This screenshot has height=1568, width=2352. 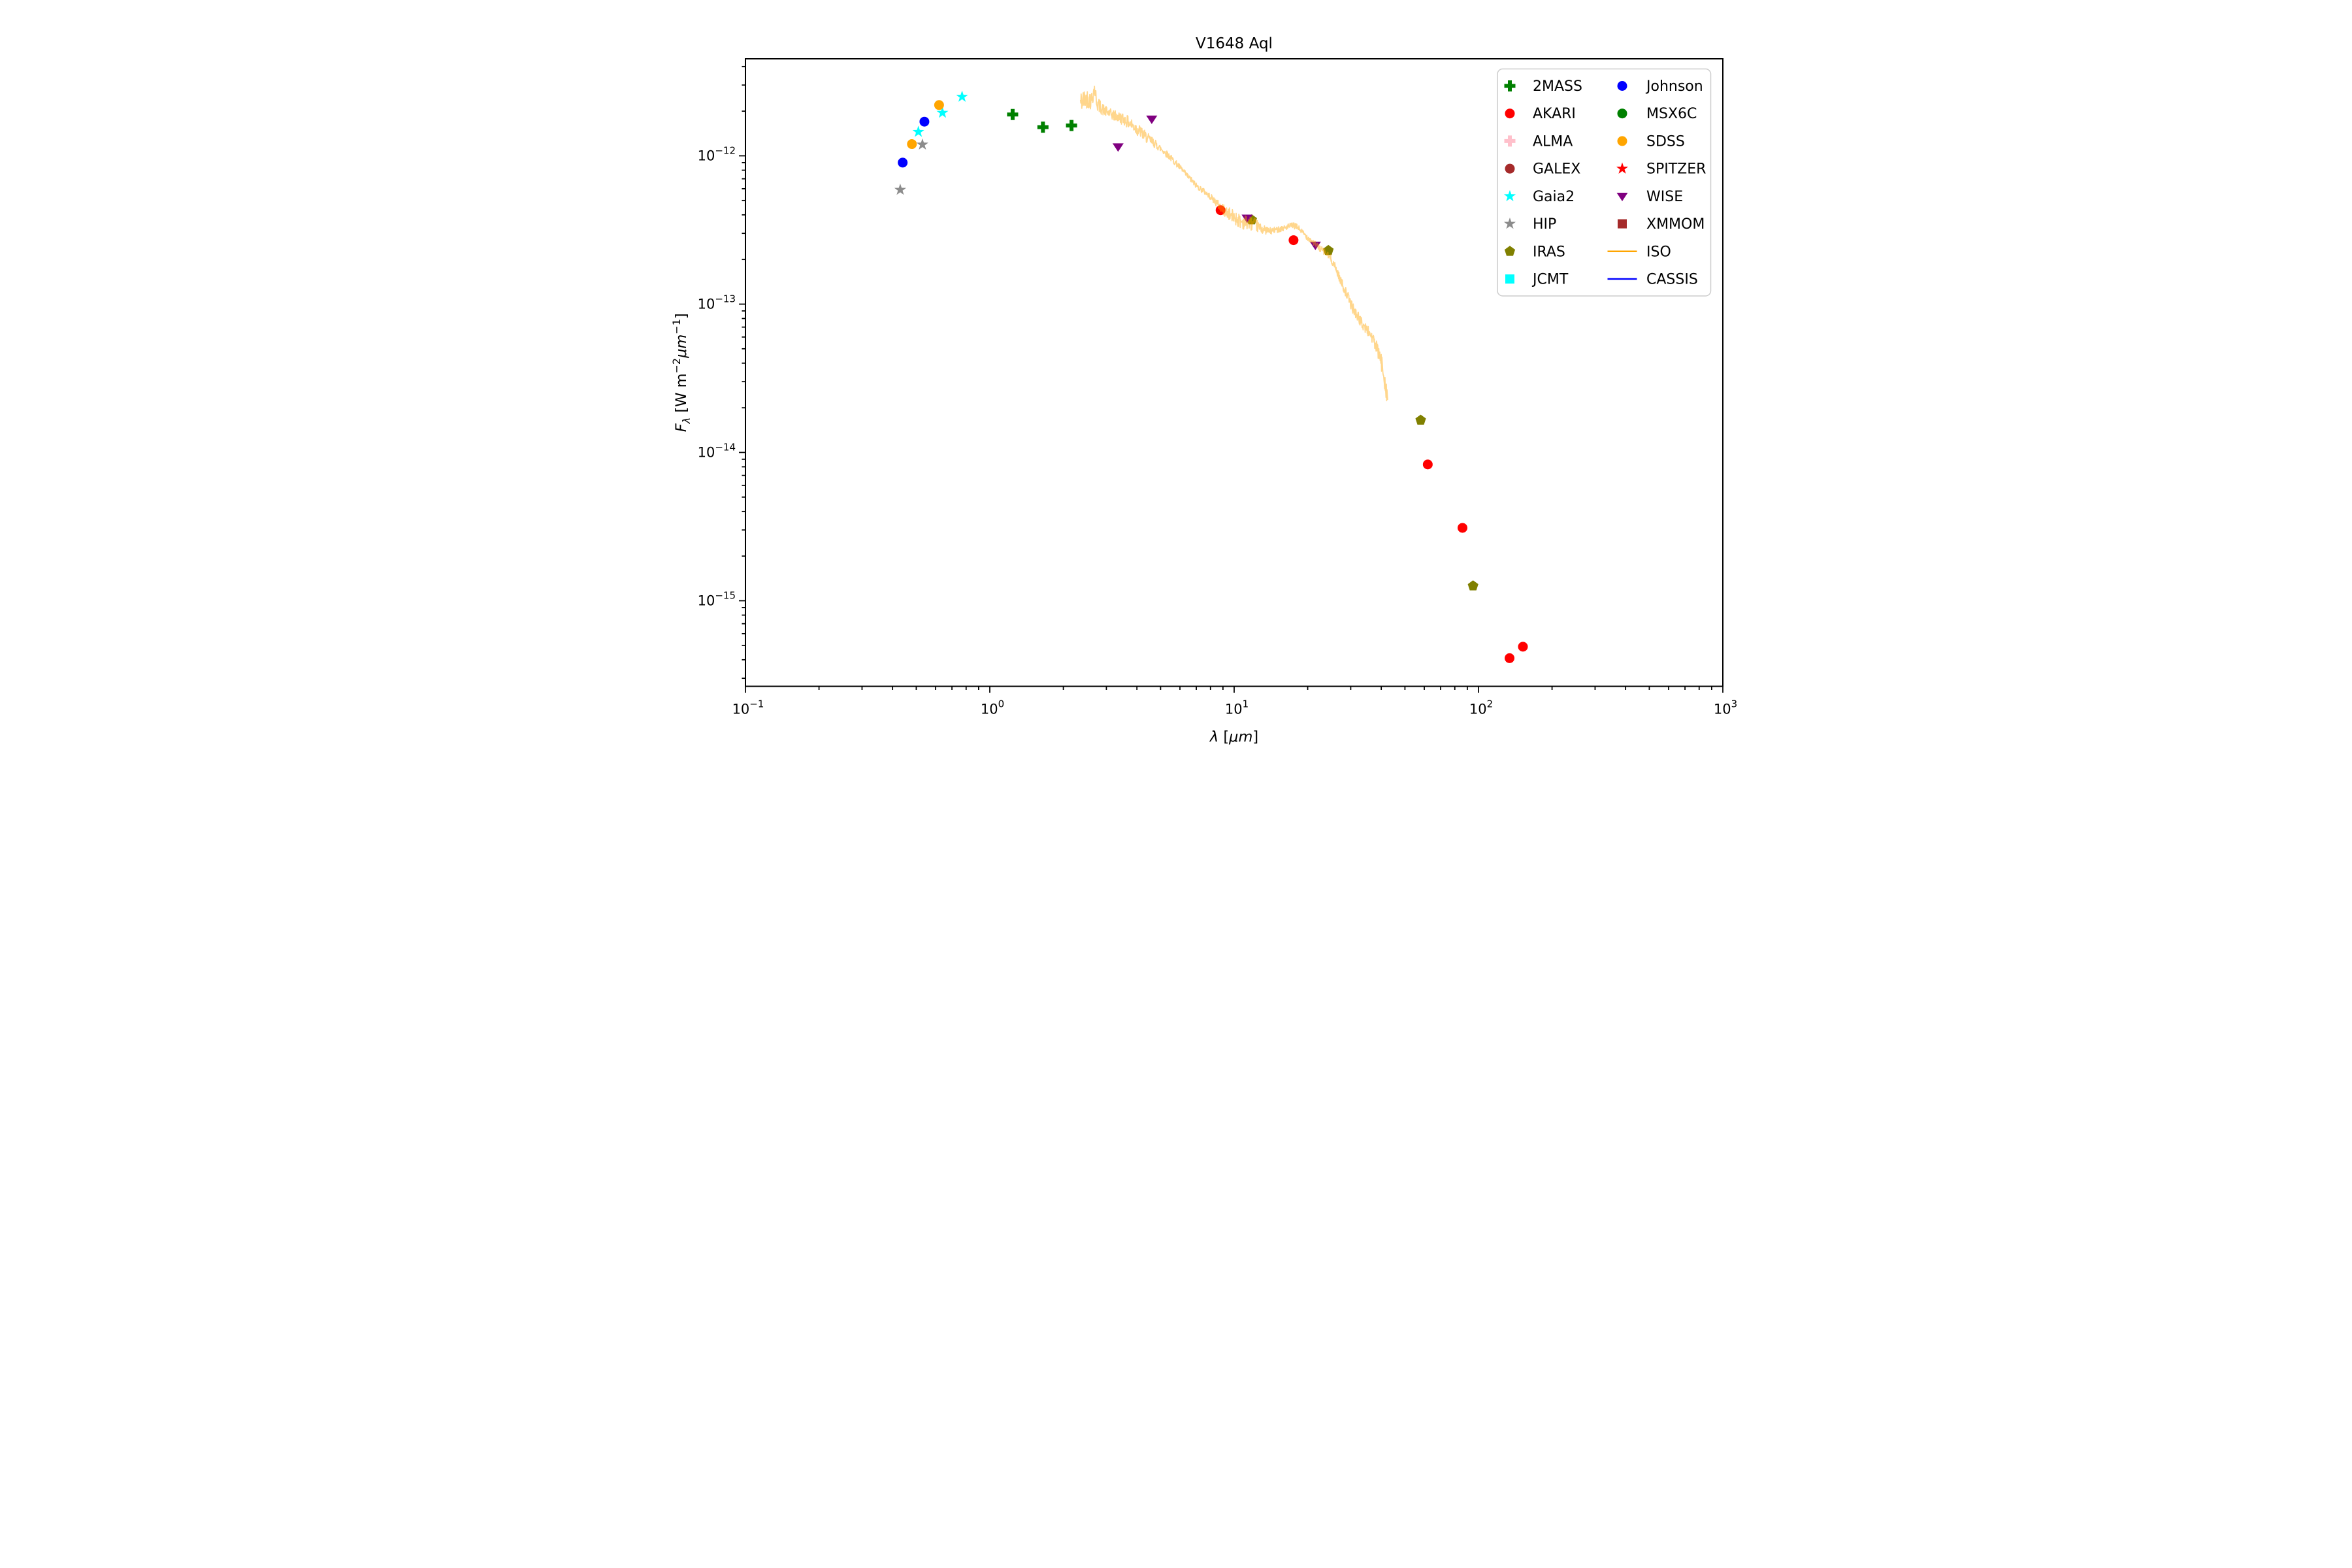 I want to click on iso-spectrum-curve, so click(x=1233, y=244).